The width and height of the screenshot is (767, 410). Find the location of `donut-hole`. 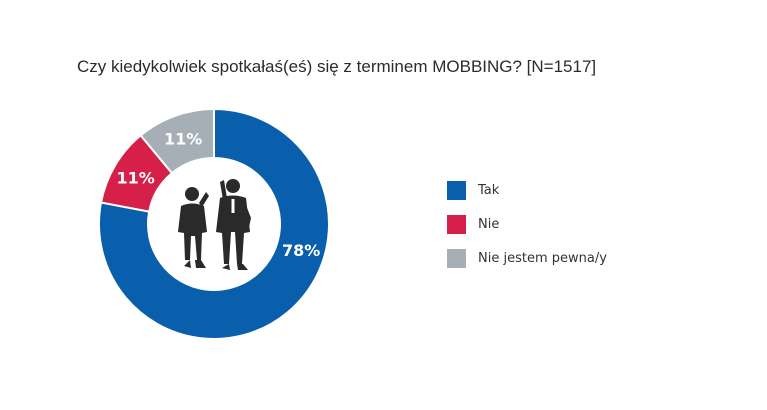

donut-hole is located at coordinates (214, 224).